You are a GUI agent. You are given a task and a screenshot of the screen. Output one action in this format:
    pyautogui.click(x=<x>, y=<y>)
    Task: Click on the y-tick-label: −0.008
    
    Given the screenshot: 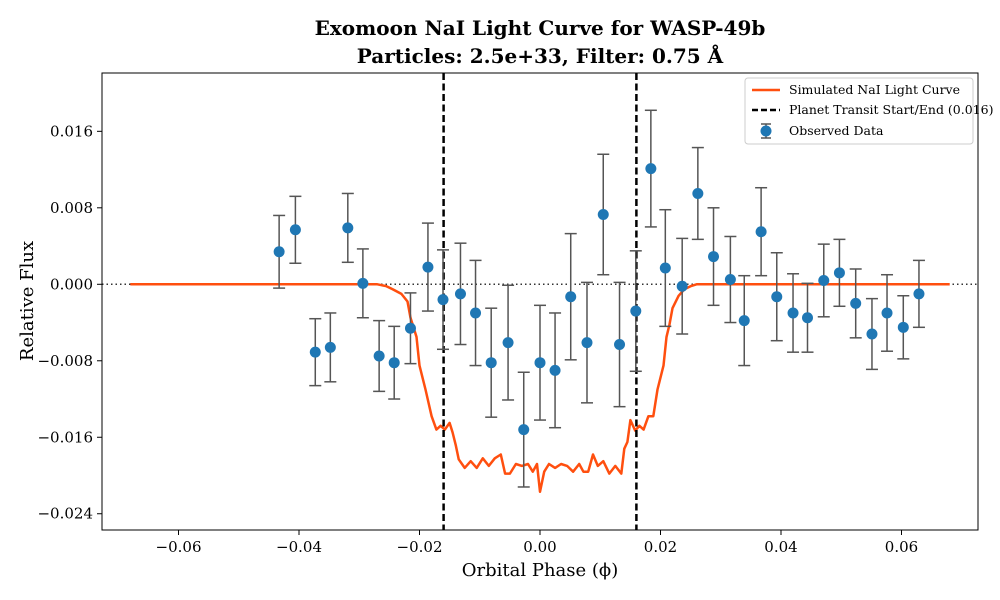 What is the action you would take?
    pyautogui.click(x=65, y=361)
    